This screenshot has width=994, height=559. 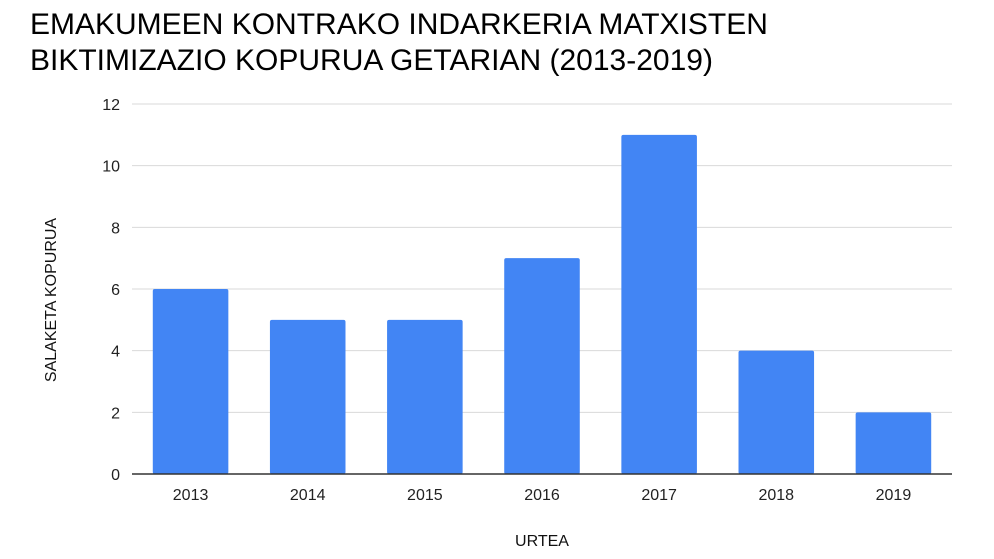 What do you see at coordinates (115, 228) in the screenshot?
I see `y-tick-label: 8` at bounding box center [115, 228].